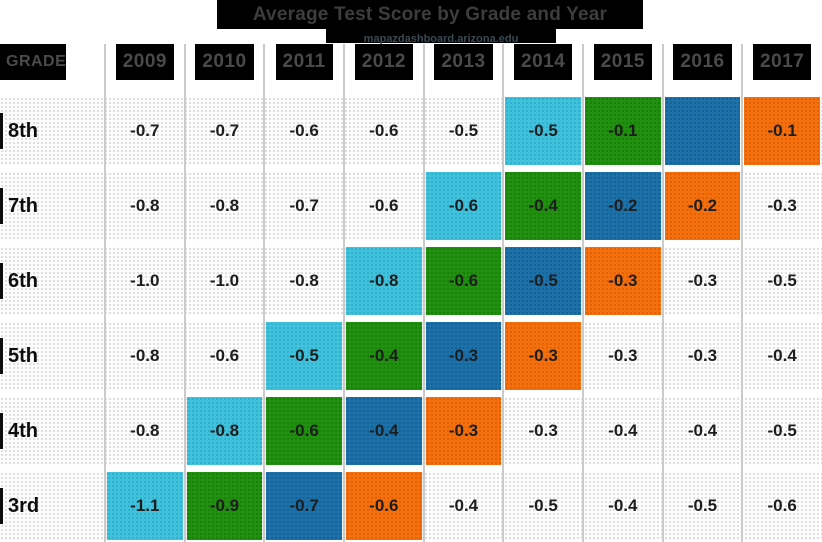 Image resolution: width=822 pixels, height=542 pixels. What do you see at coordinates (411, 131) in the screenshot?
I see `grade-row-8th: 8th -0.7 -0.7 -0.6 -0.6 -0.5 -0.5 -0.1 -0.1` at bounding box center [411, 131].